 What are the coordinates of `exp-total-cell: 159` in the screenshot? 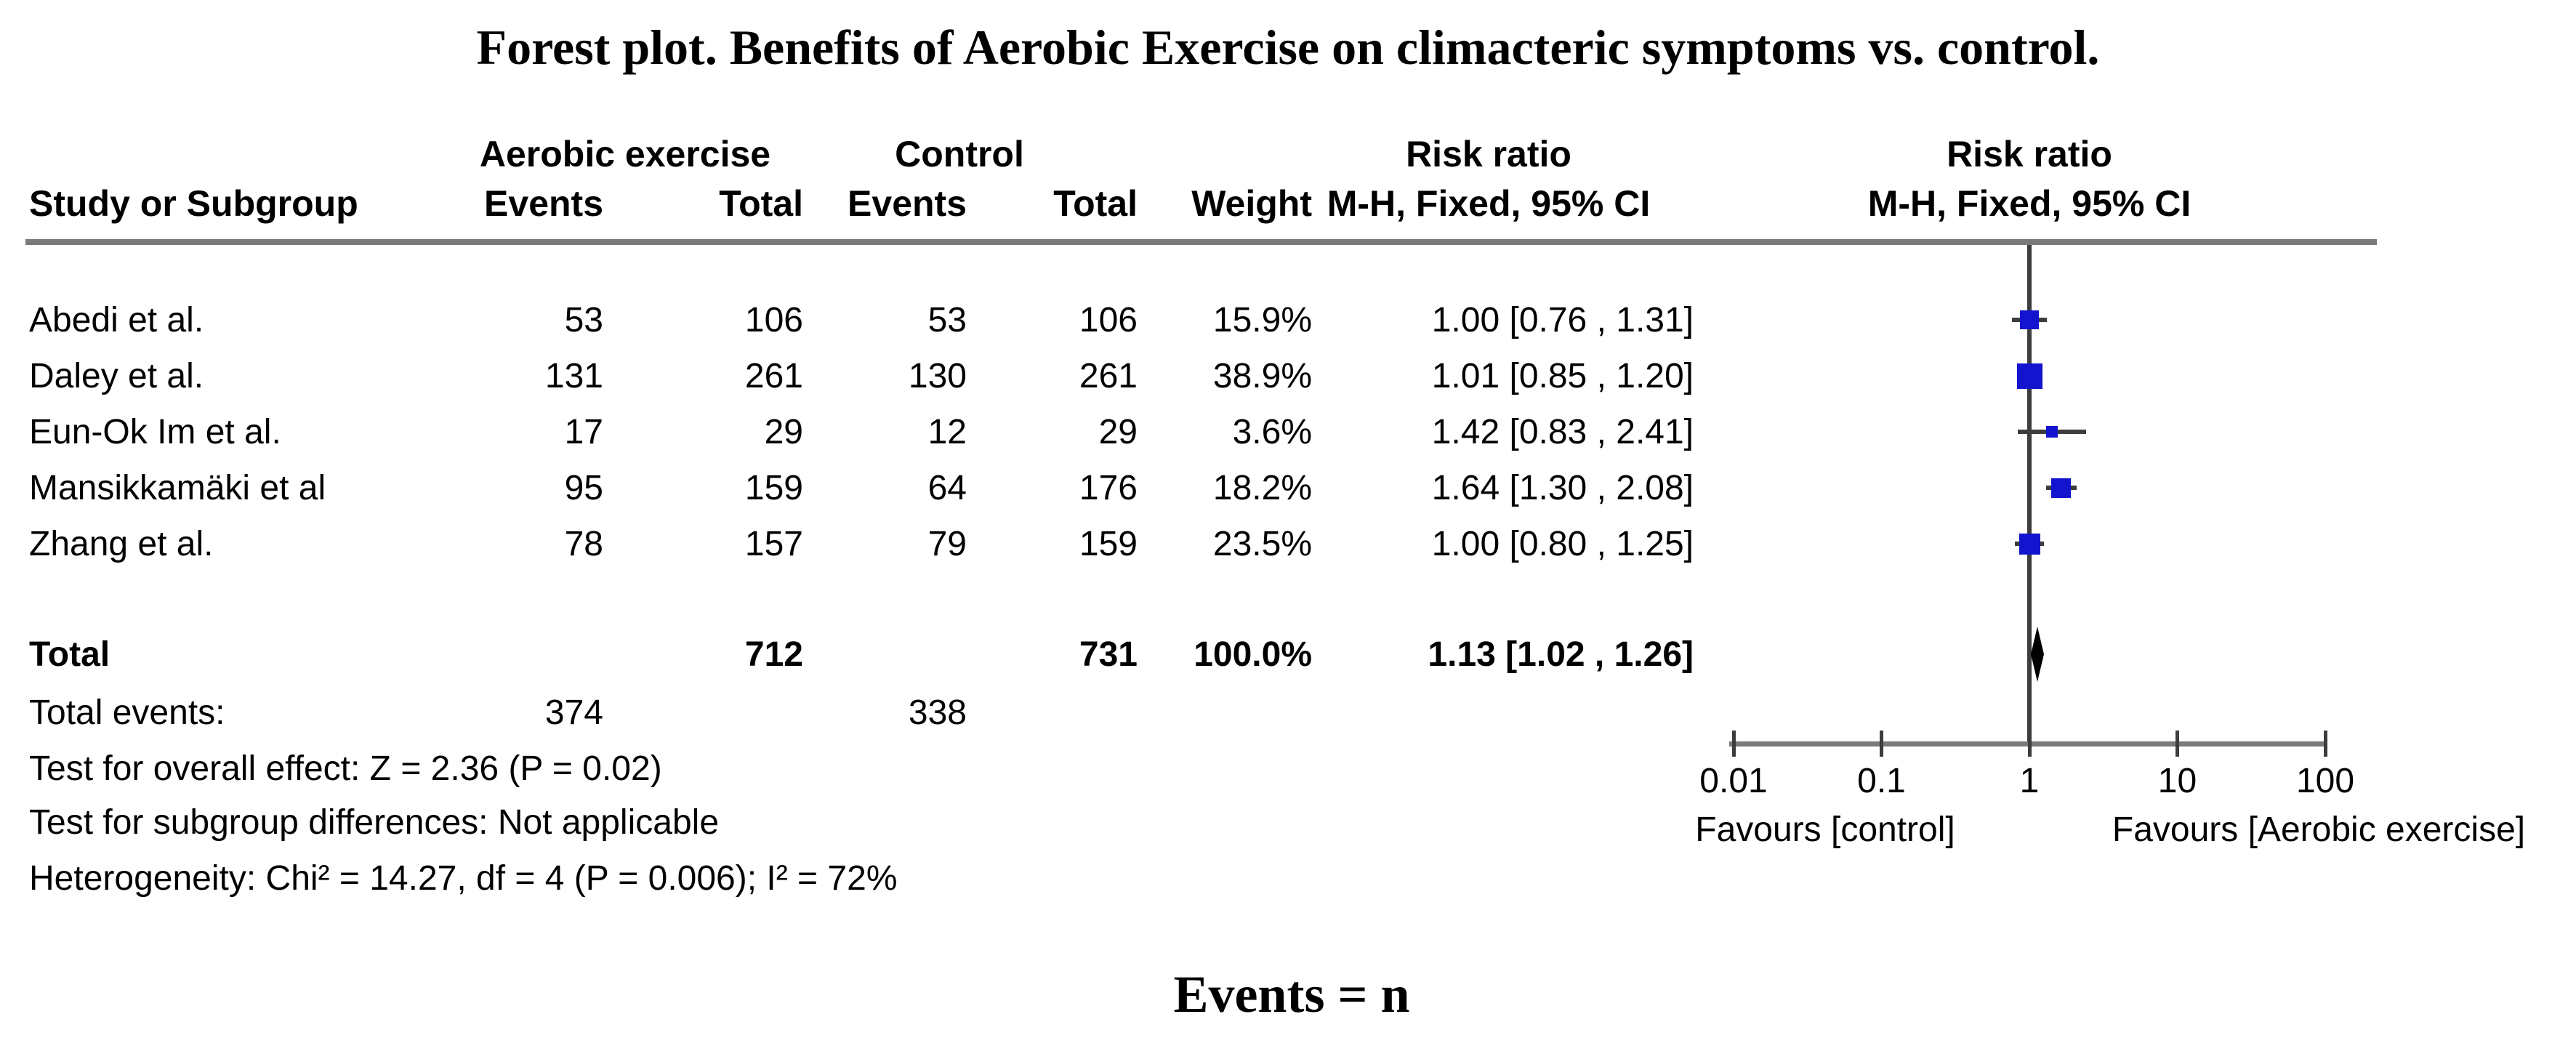 It's located at (773, 488).